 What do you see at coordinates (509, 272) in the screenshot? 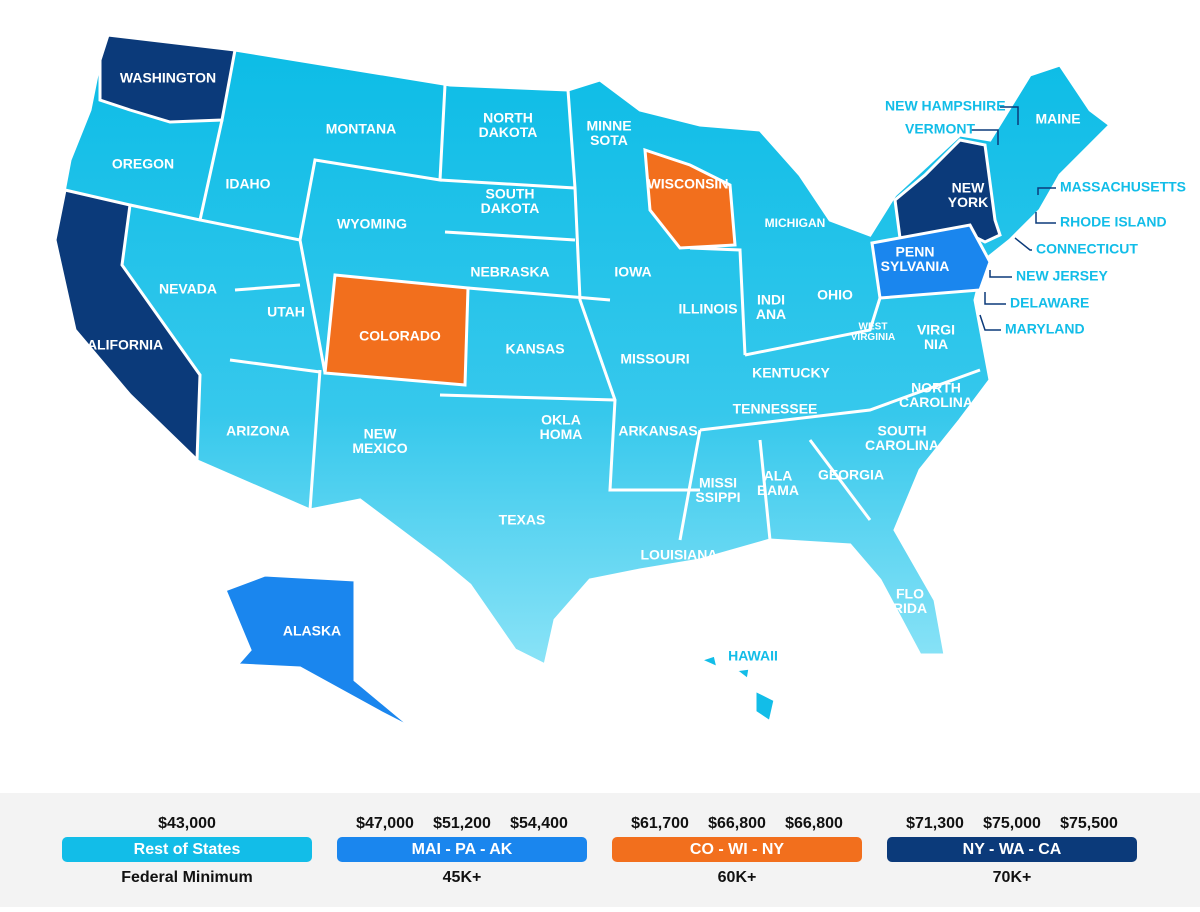
I see `state-label: NEBRASKA` at bounding box center [509, 272].